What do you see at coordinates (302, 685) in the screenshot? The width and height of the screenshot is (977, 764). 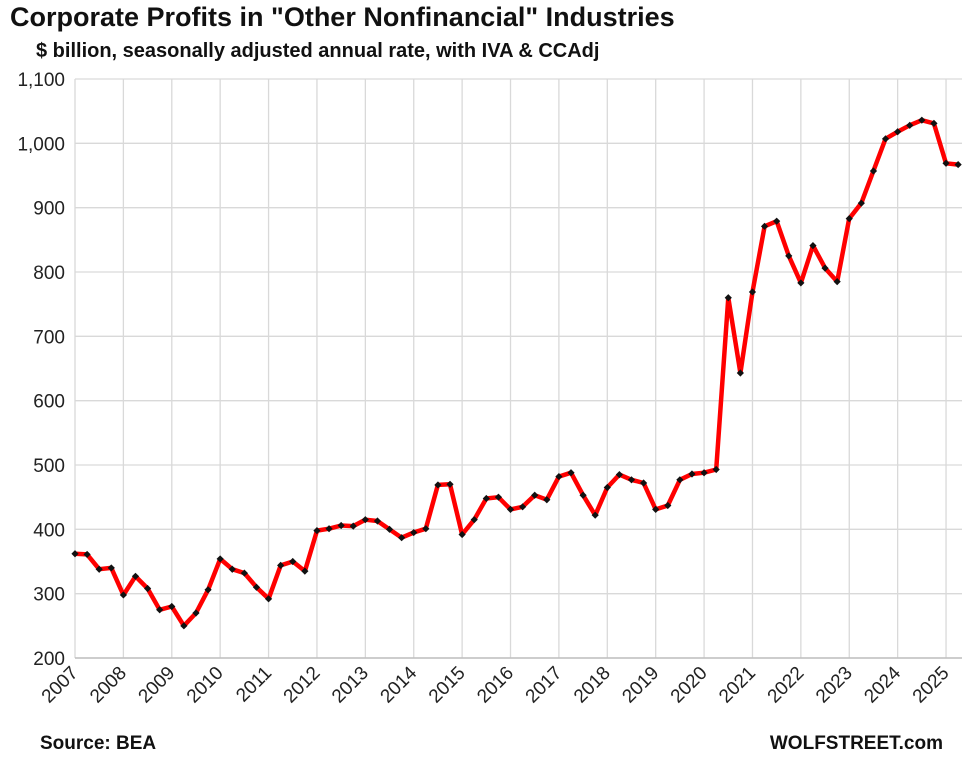 I see `x-tick-label: 2012` at bounding box center [302, 685].